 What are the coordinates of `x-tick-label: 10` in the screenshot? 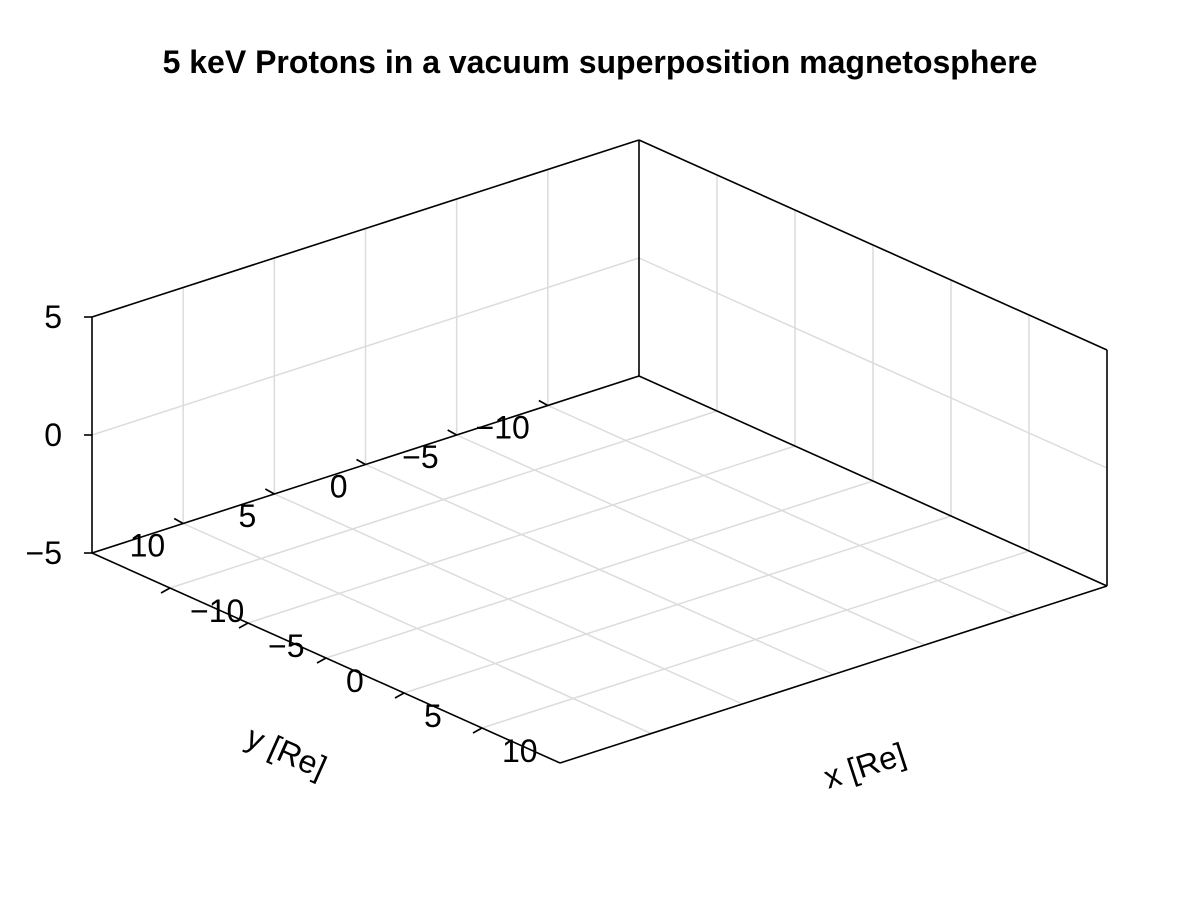 It's located at (520, 751).